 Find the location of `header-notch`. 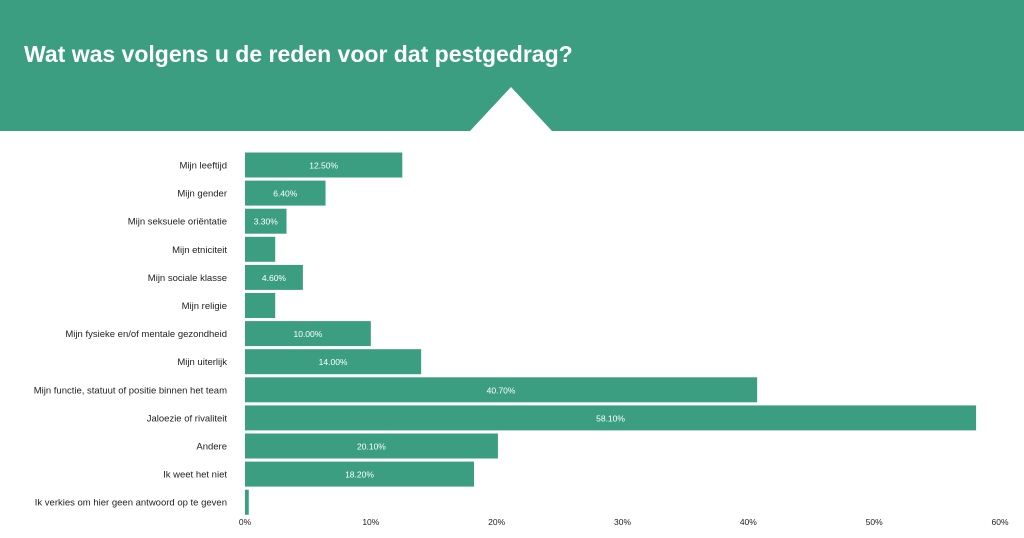

header-notch is located at coordinates (511, 109).